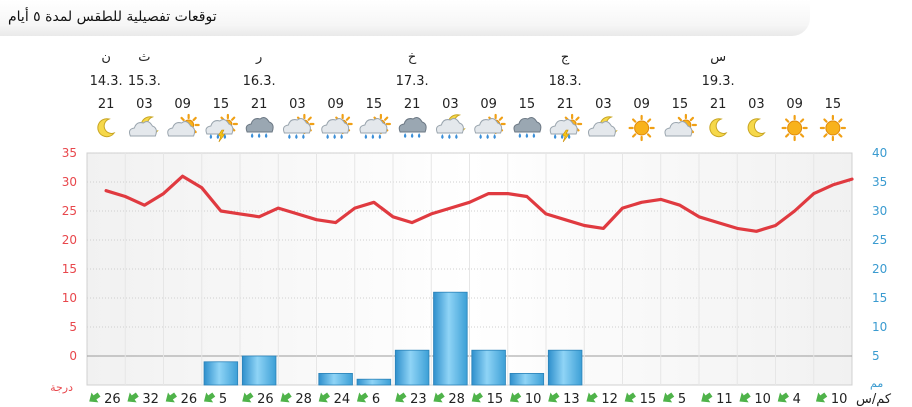  What do you see at coordinates (879, 327) in the screenshot?
I see `precip-tick: 10` at bounding box center [879, 327].